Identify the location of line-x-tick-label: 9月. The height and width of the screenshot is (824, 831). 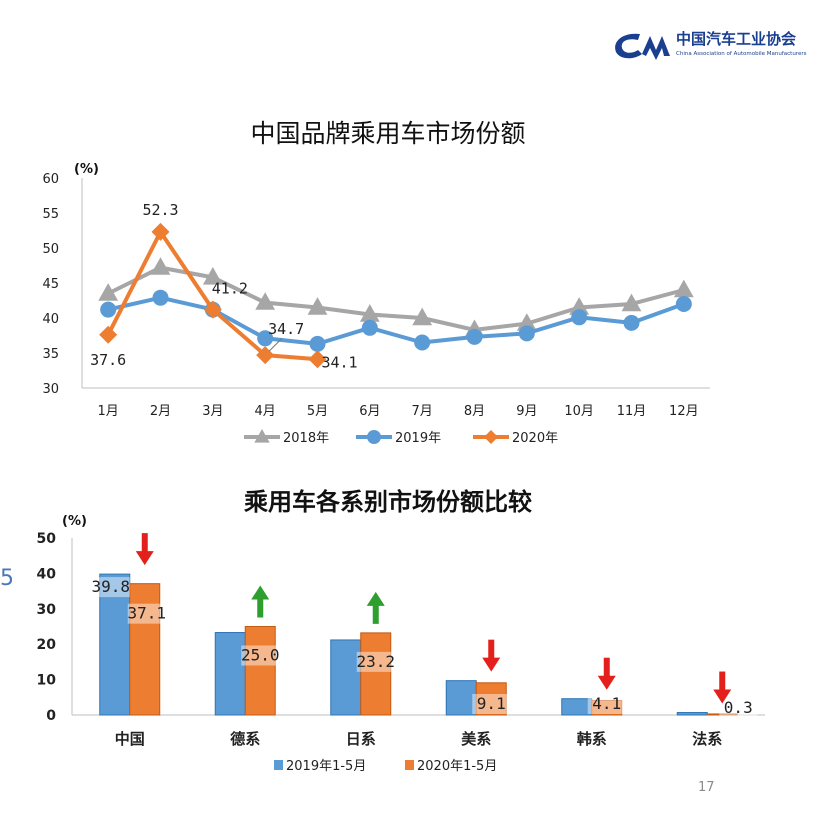
(526, 411).